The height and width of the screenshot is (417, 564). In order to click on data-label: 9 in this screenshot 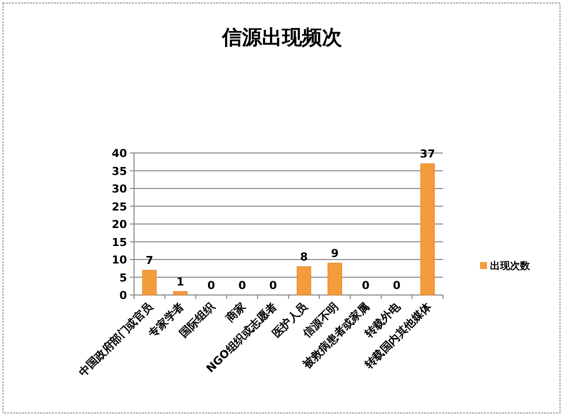, I will do `click(335, 253)`.